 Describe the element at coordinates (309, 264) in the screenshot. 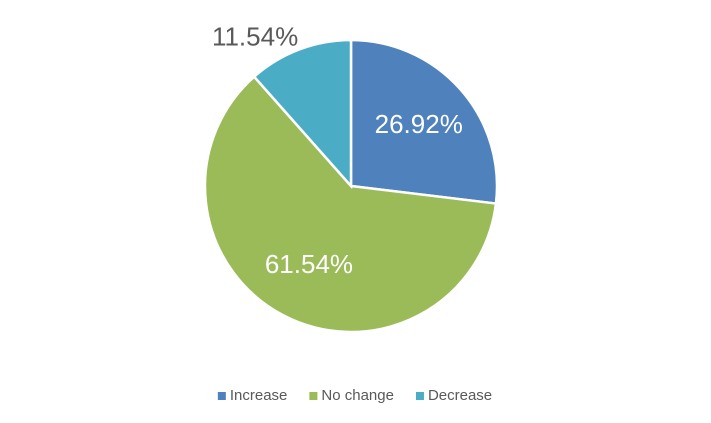

I see `data-label: 61.54%` at that location.